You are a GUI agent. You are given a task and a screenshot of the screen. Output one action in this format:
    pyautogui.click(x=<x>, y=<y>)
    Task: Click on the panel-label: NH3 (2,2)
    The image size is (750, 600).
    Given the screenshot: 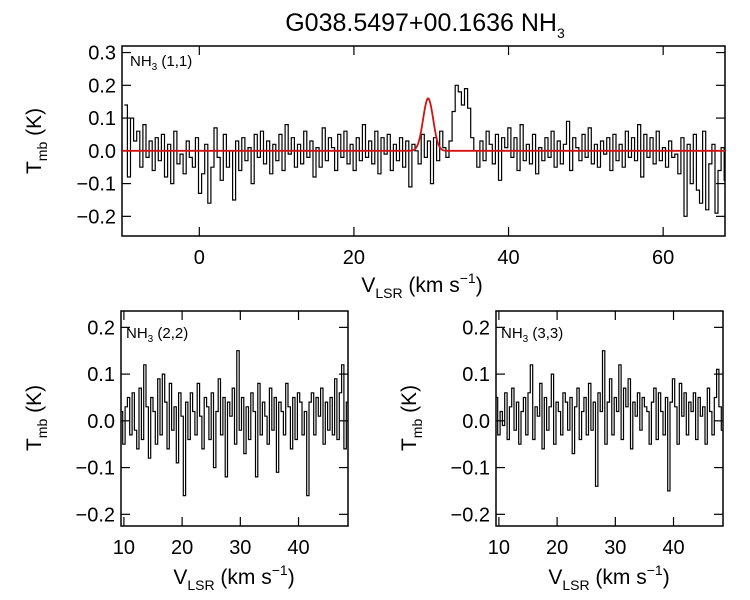 What is the action you would take?
    pyautogui.click(x=157, y=335)
    